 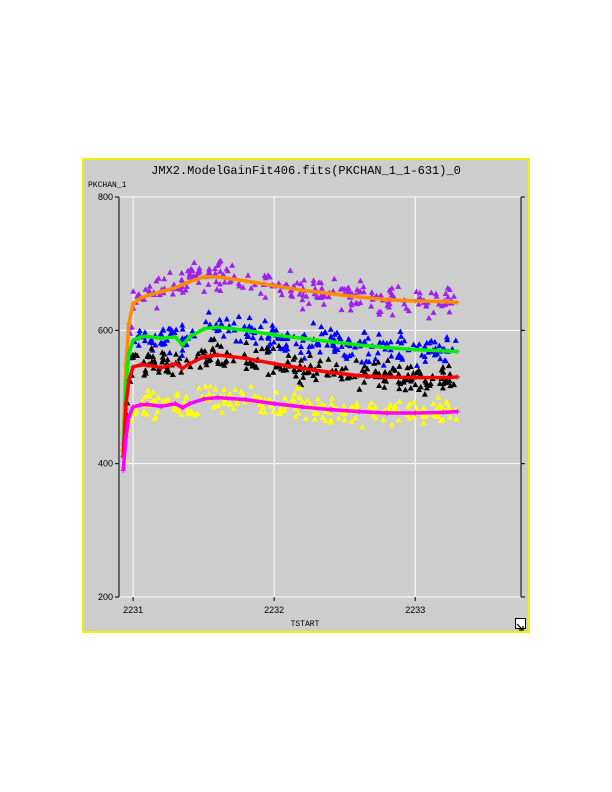 I want to click on x-tick-label: 2233, so click(x=415, y=610).